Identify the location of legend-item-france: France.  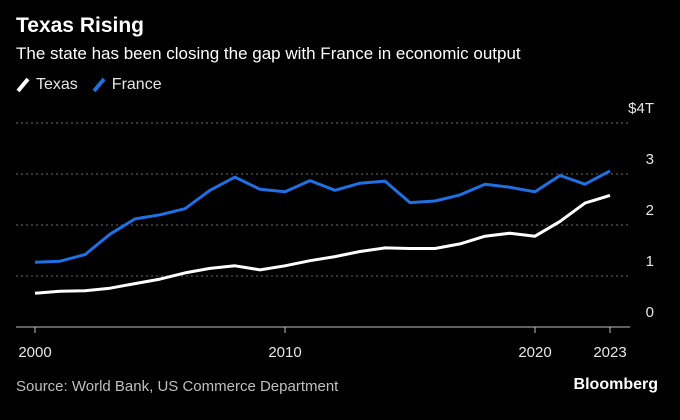
(127, 85).